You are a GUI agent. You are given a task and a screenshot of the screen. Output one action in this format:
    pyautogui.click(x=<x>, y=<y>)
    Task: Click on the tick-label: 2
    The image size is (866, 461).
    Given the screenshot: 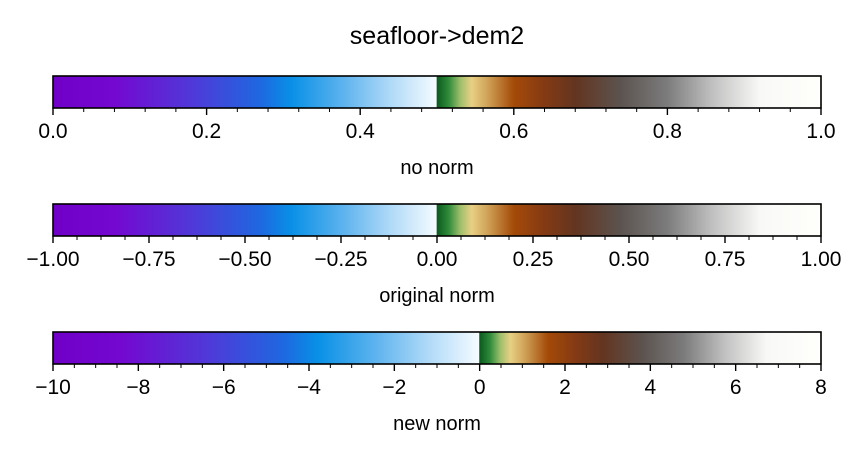 What is the action you would take?
    pyautogui.click(x=565, y=387)
    